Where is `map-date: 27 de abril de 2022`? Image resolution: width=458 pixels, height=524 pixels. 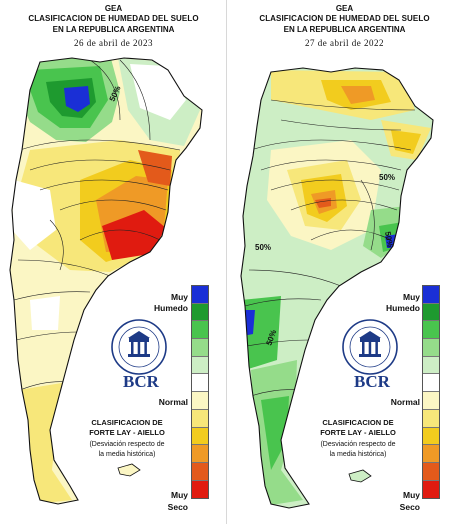 map-date: 27 de abril de 2022 is located at coordinates (344, 43).